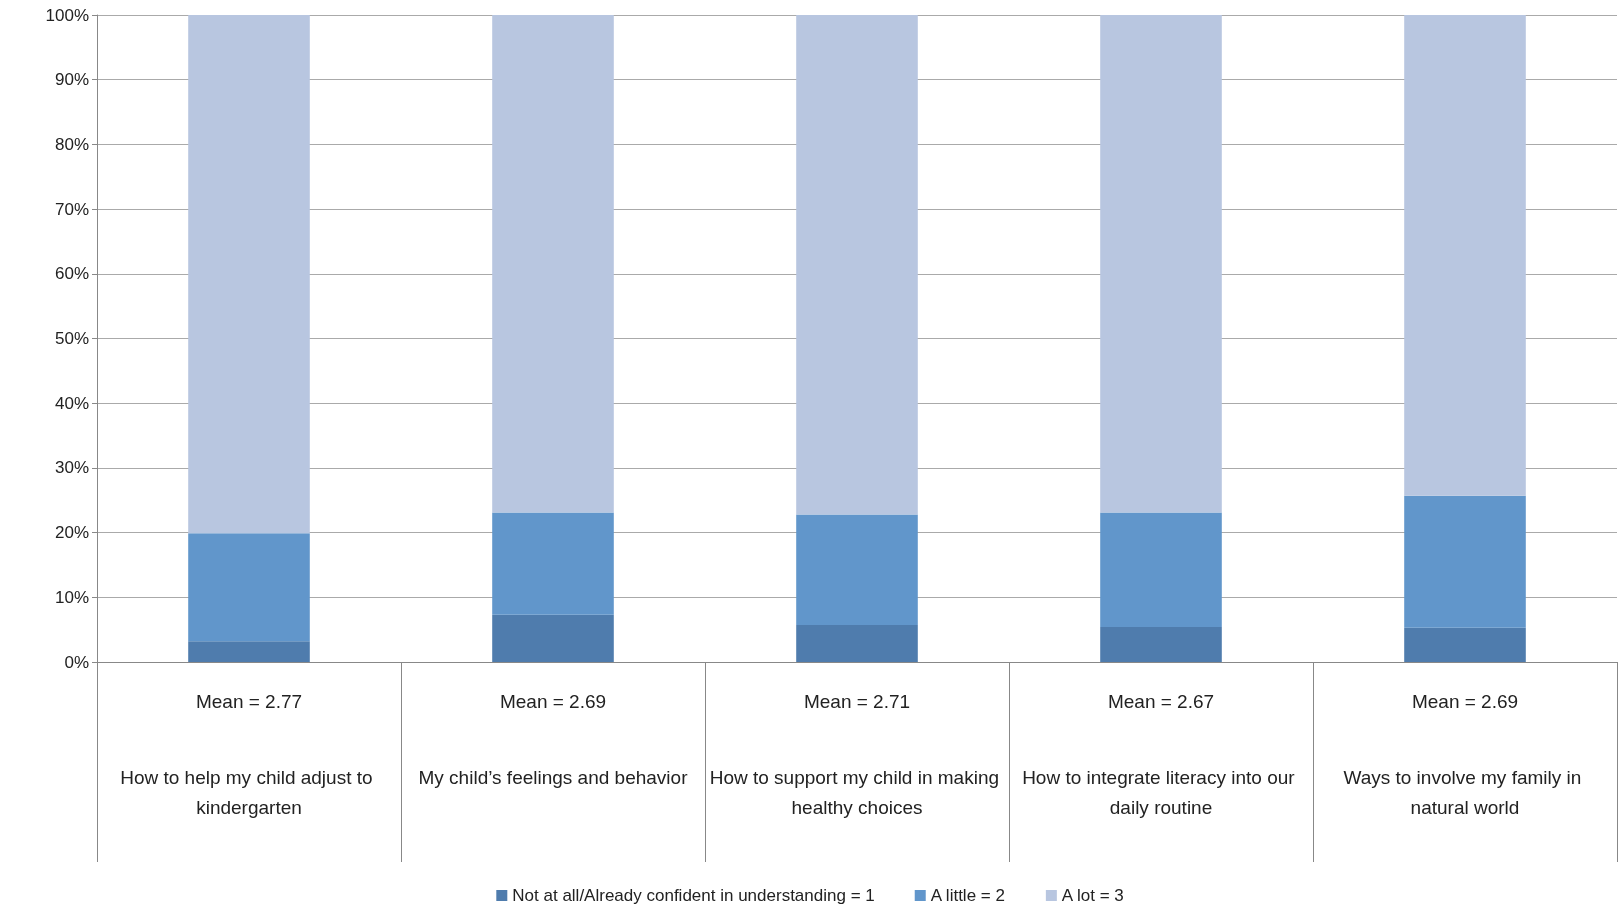 The width and height of the screenshot is (1621, 917). What do you see at coordinates (71, 274) in the screenshot?
I see `y-tick-label: 60%` at bounding box center [71, 274].